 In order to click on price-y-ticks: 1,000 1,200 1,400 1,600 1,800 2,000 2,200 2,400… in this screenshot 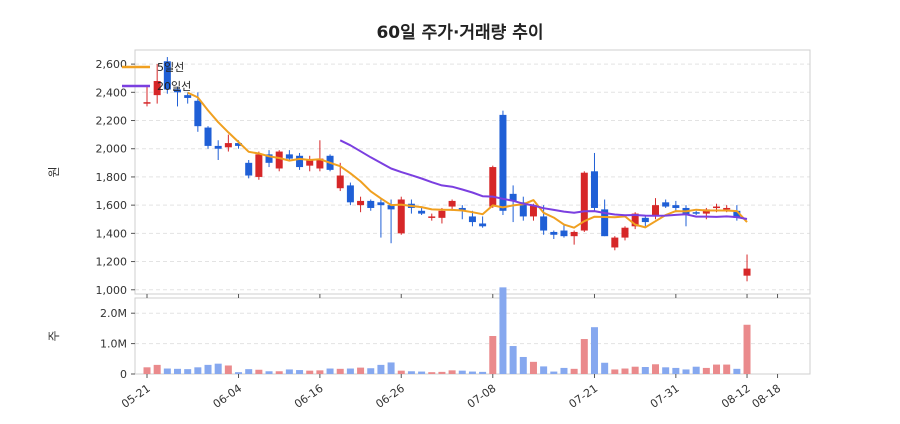, I will do `click(115, 177)`.